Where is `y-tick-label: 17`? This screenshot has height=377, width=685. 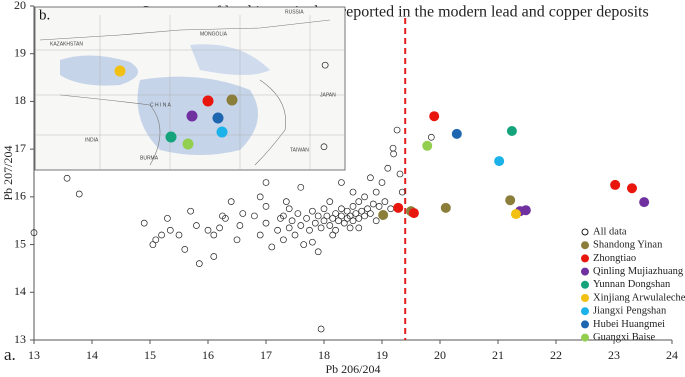
y-tick-label: 17 is located at coordinates (20, 148).